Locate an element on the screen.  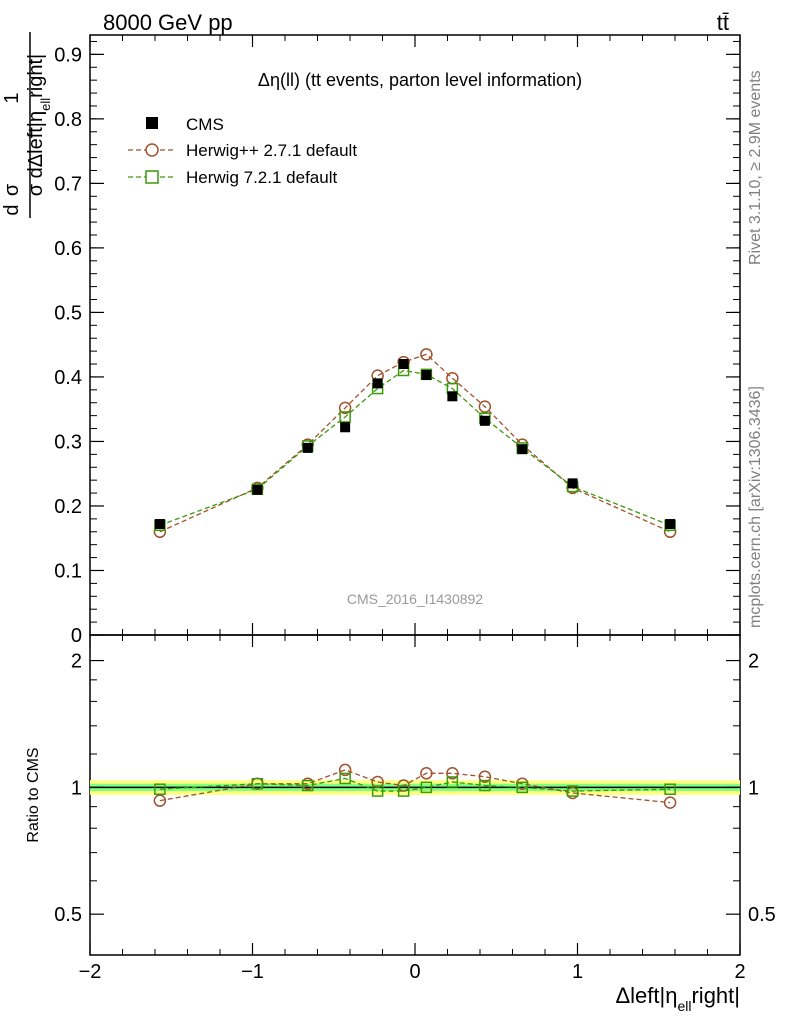
y-tick-label: 0.6 is located at coordinates (68, 249).